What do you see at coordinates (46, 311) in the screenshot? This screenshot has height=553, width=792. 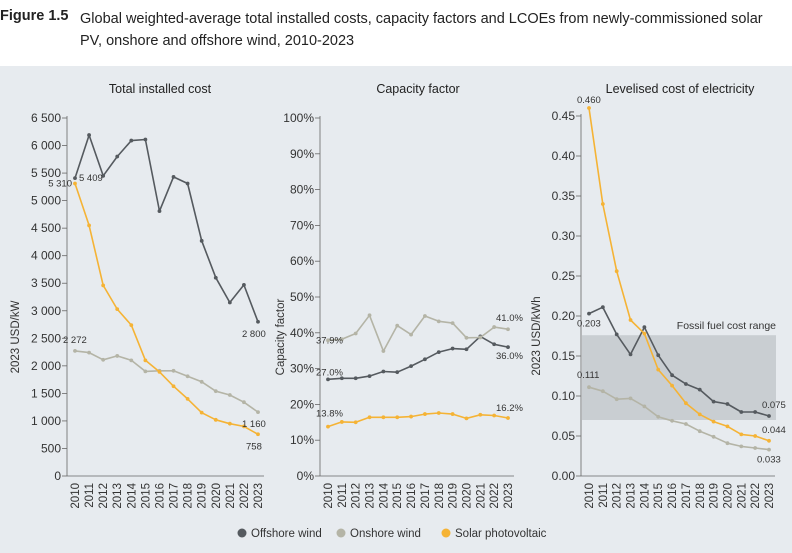 I see `y-tick-label: 3 000` at bounding box center [46, 311].